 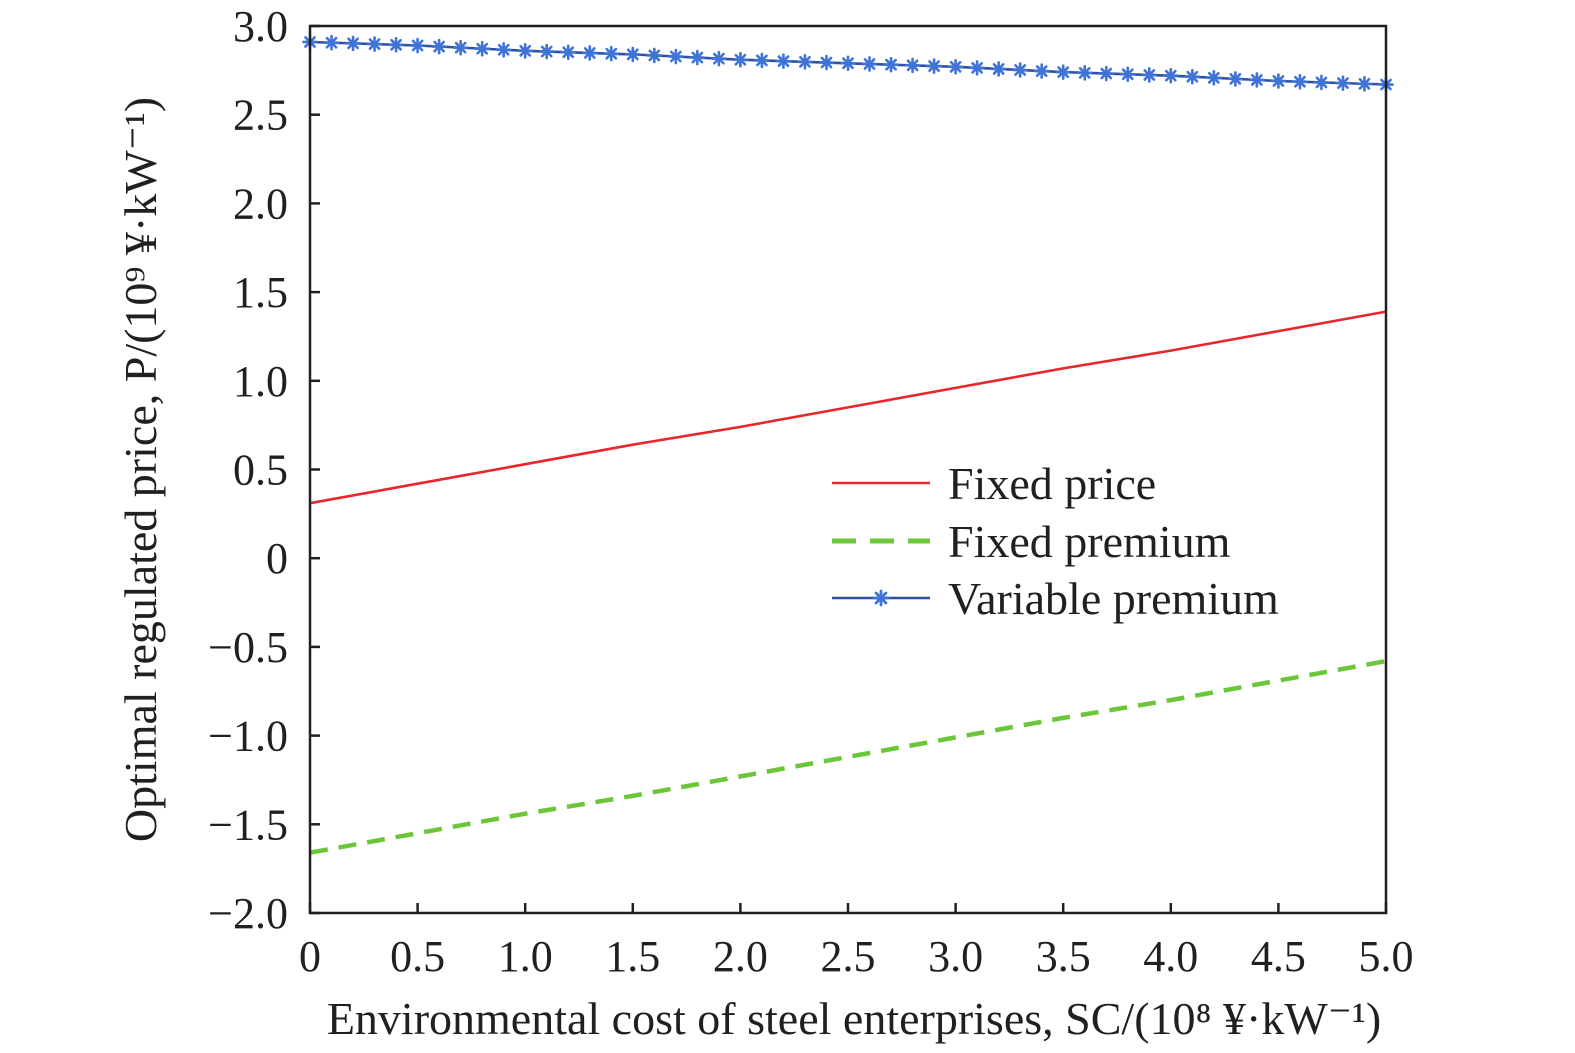 I want to click on y-axis-title: Optimal regulated price, P/(10⁹ ¥·kW⁻¹), so click(x=140, y=469).